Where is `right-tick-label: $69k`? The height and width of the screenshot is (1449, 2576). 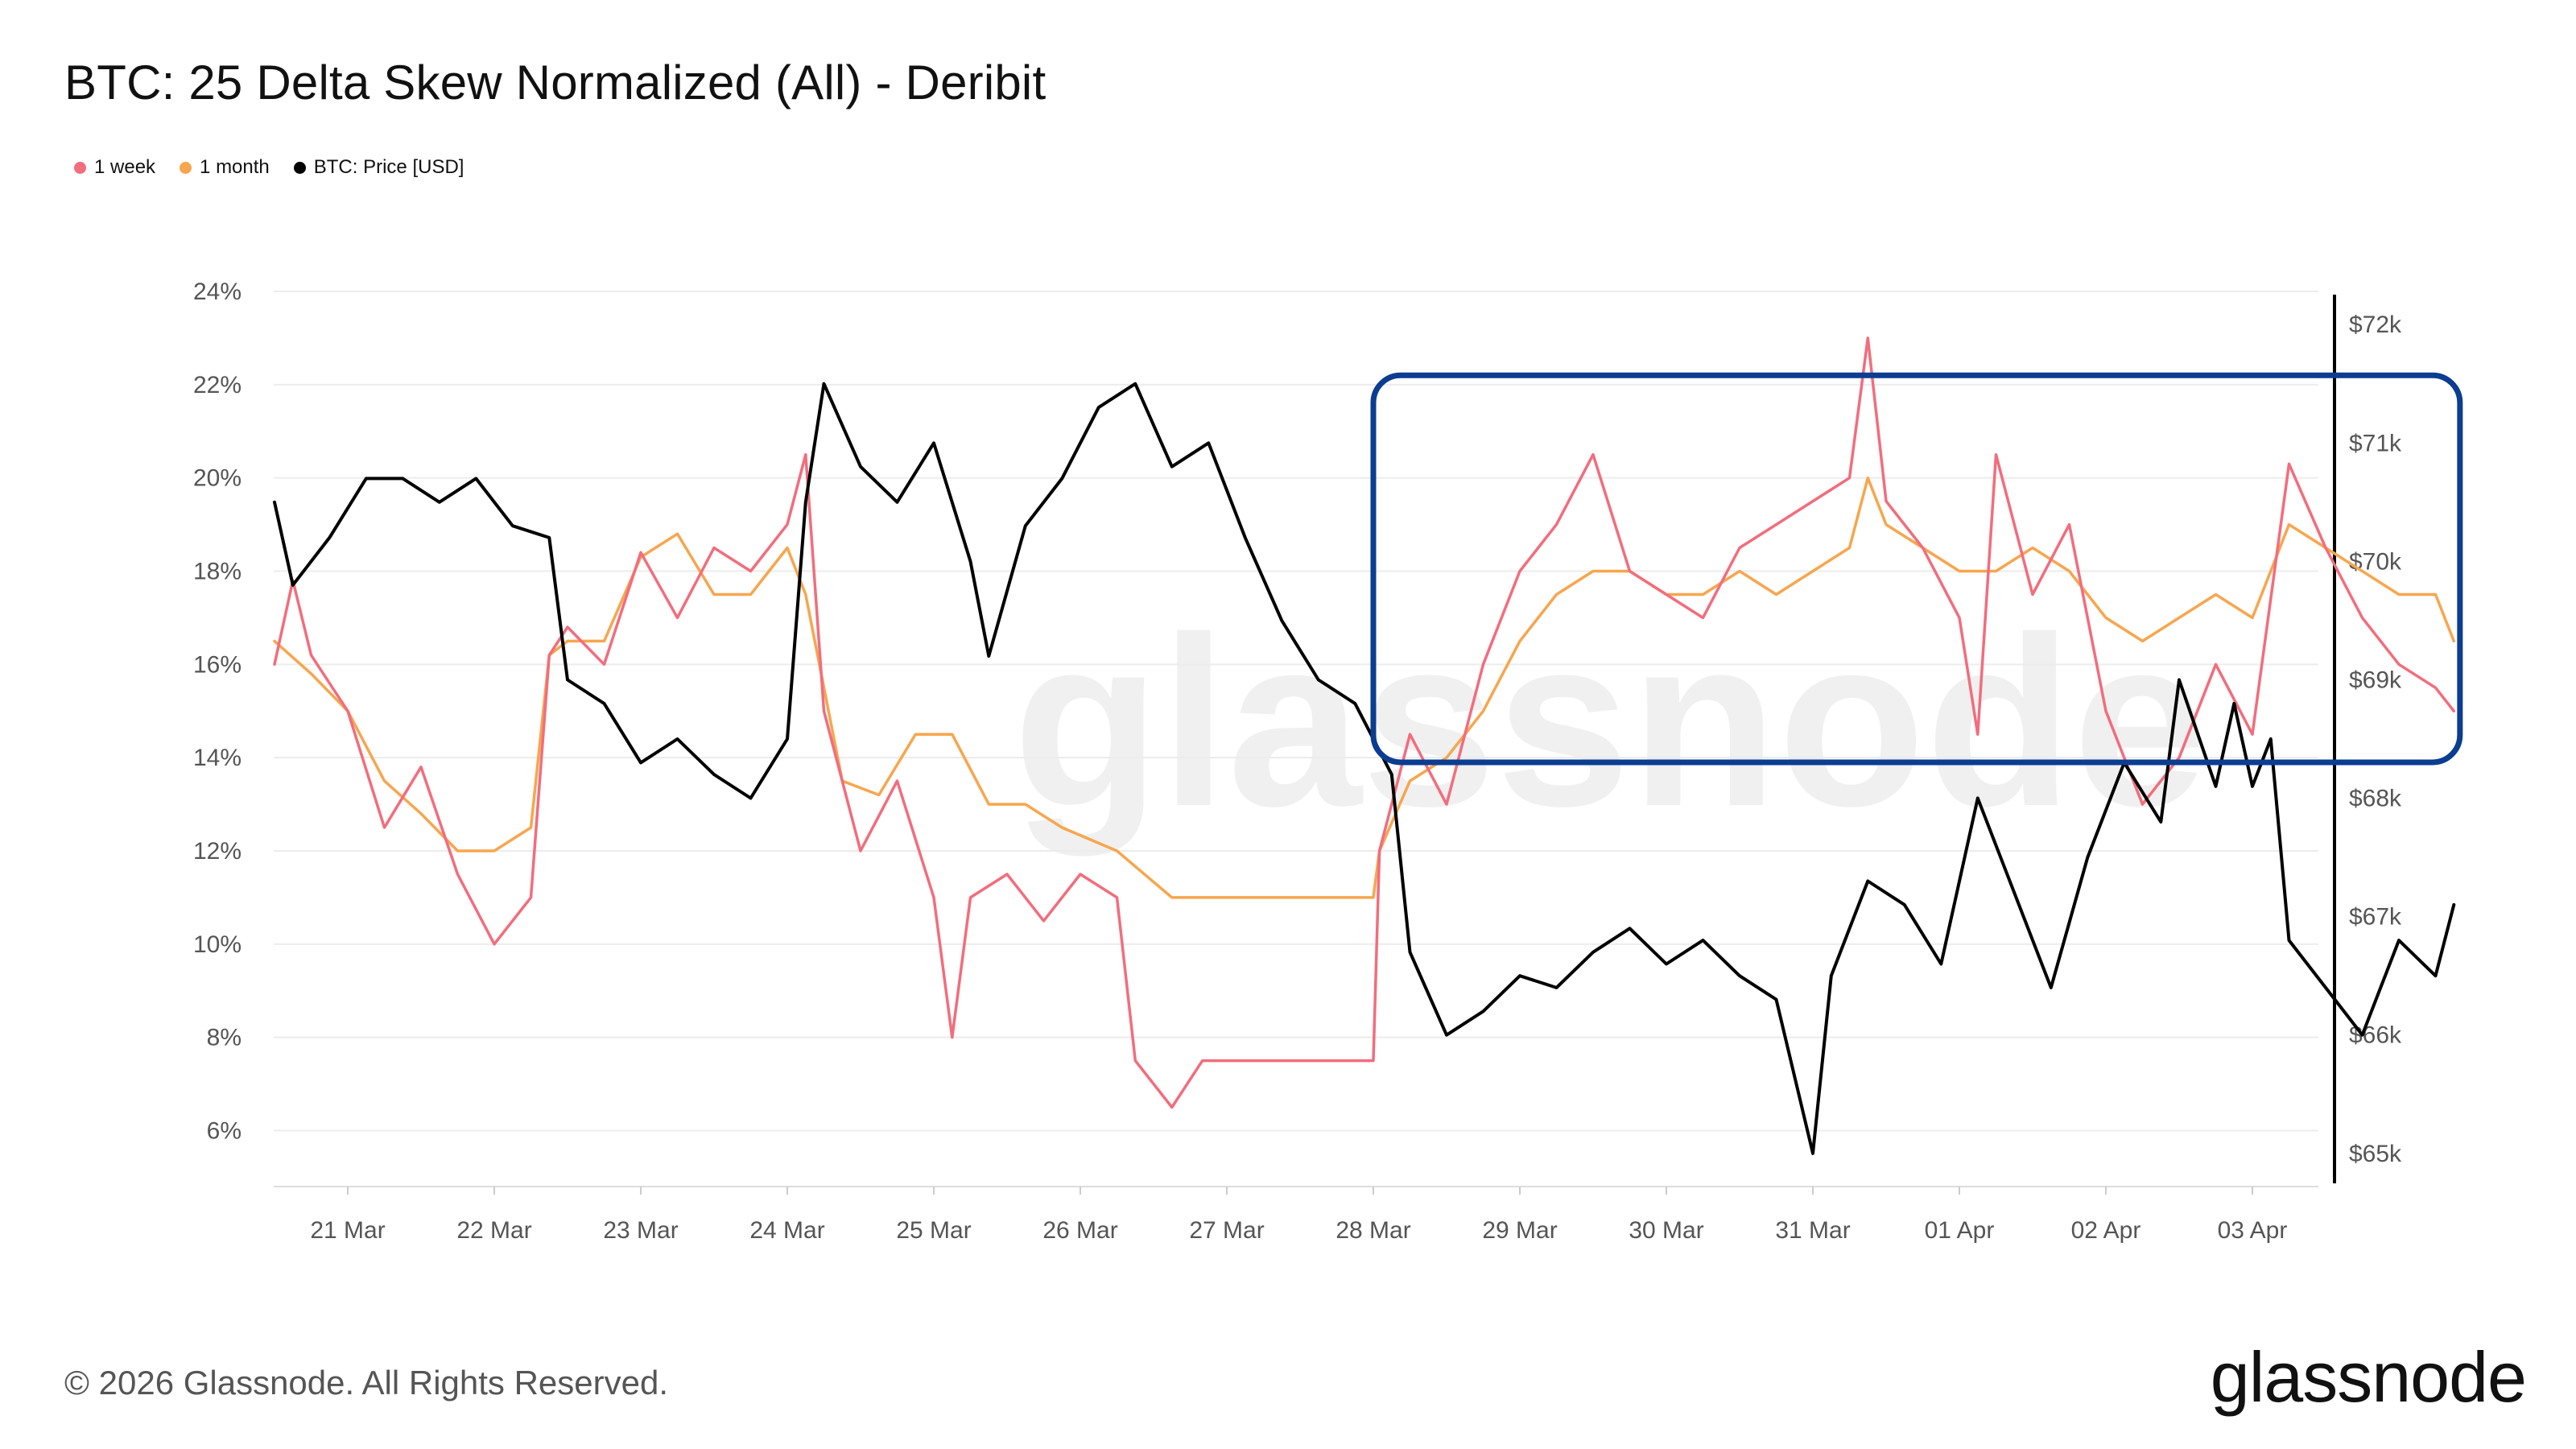
right-tick-label: $69k is located at coordinates (2375, 680).